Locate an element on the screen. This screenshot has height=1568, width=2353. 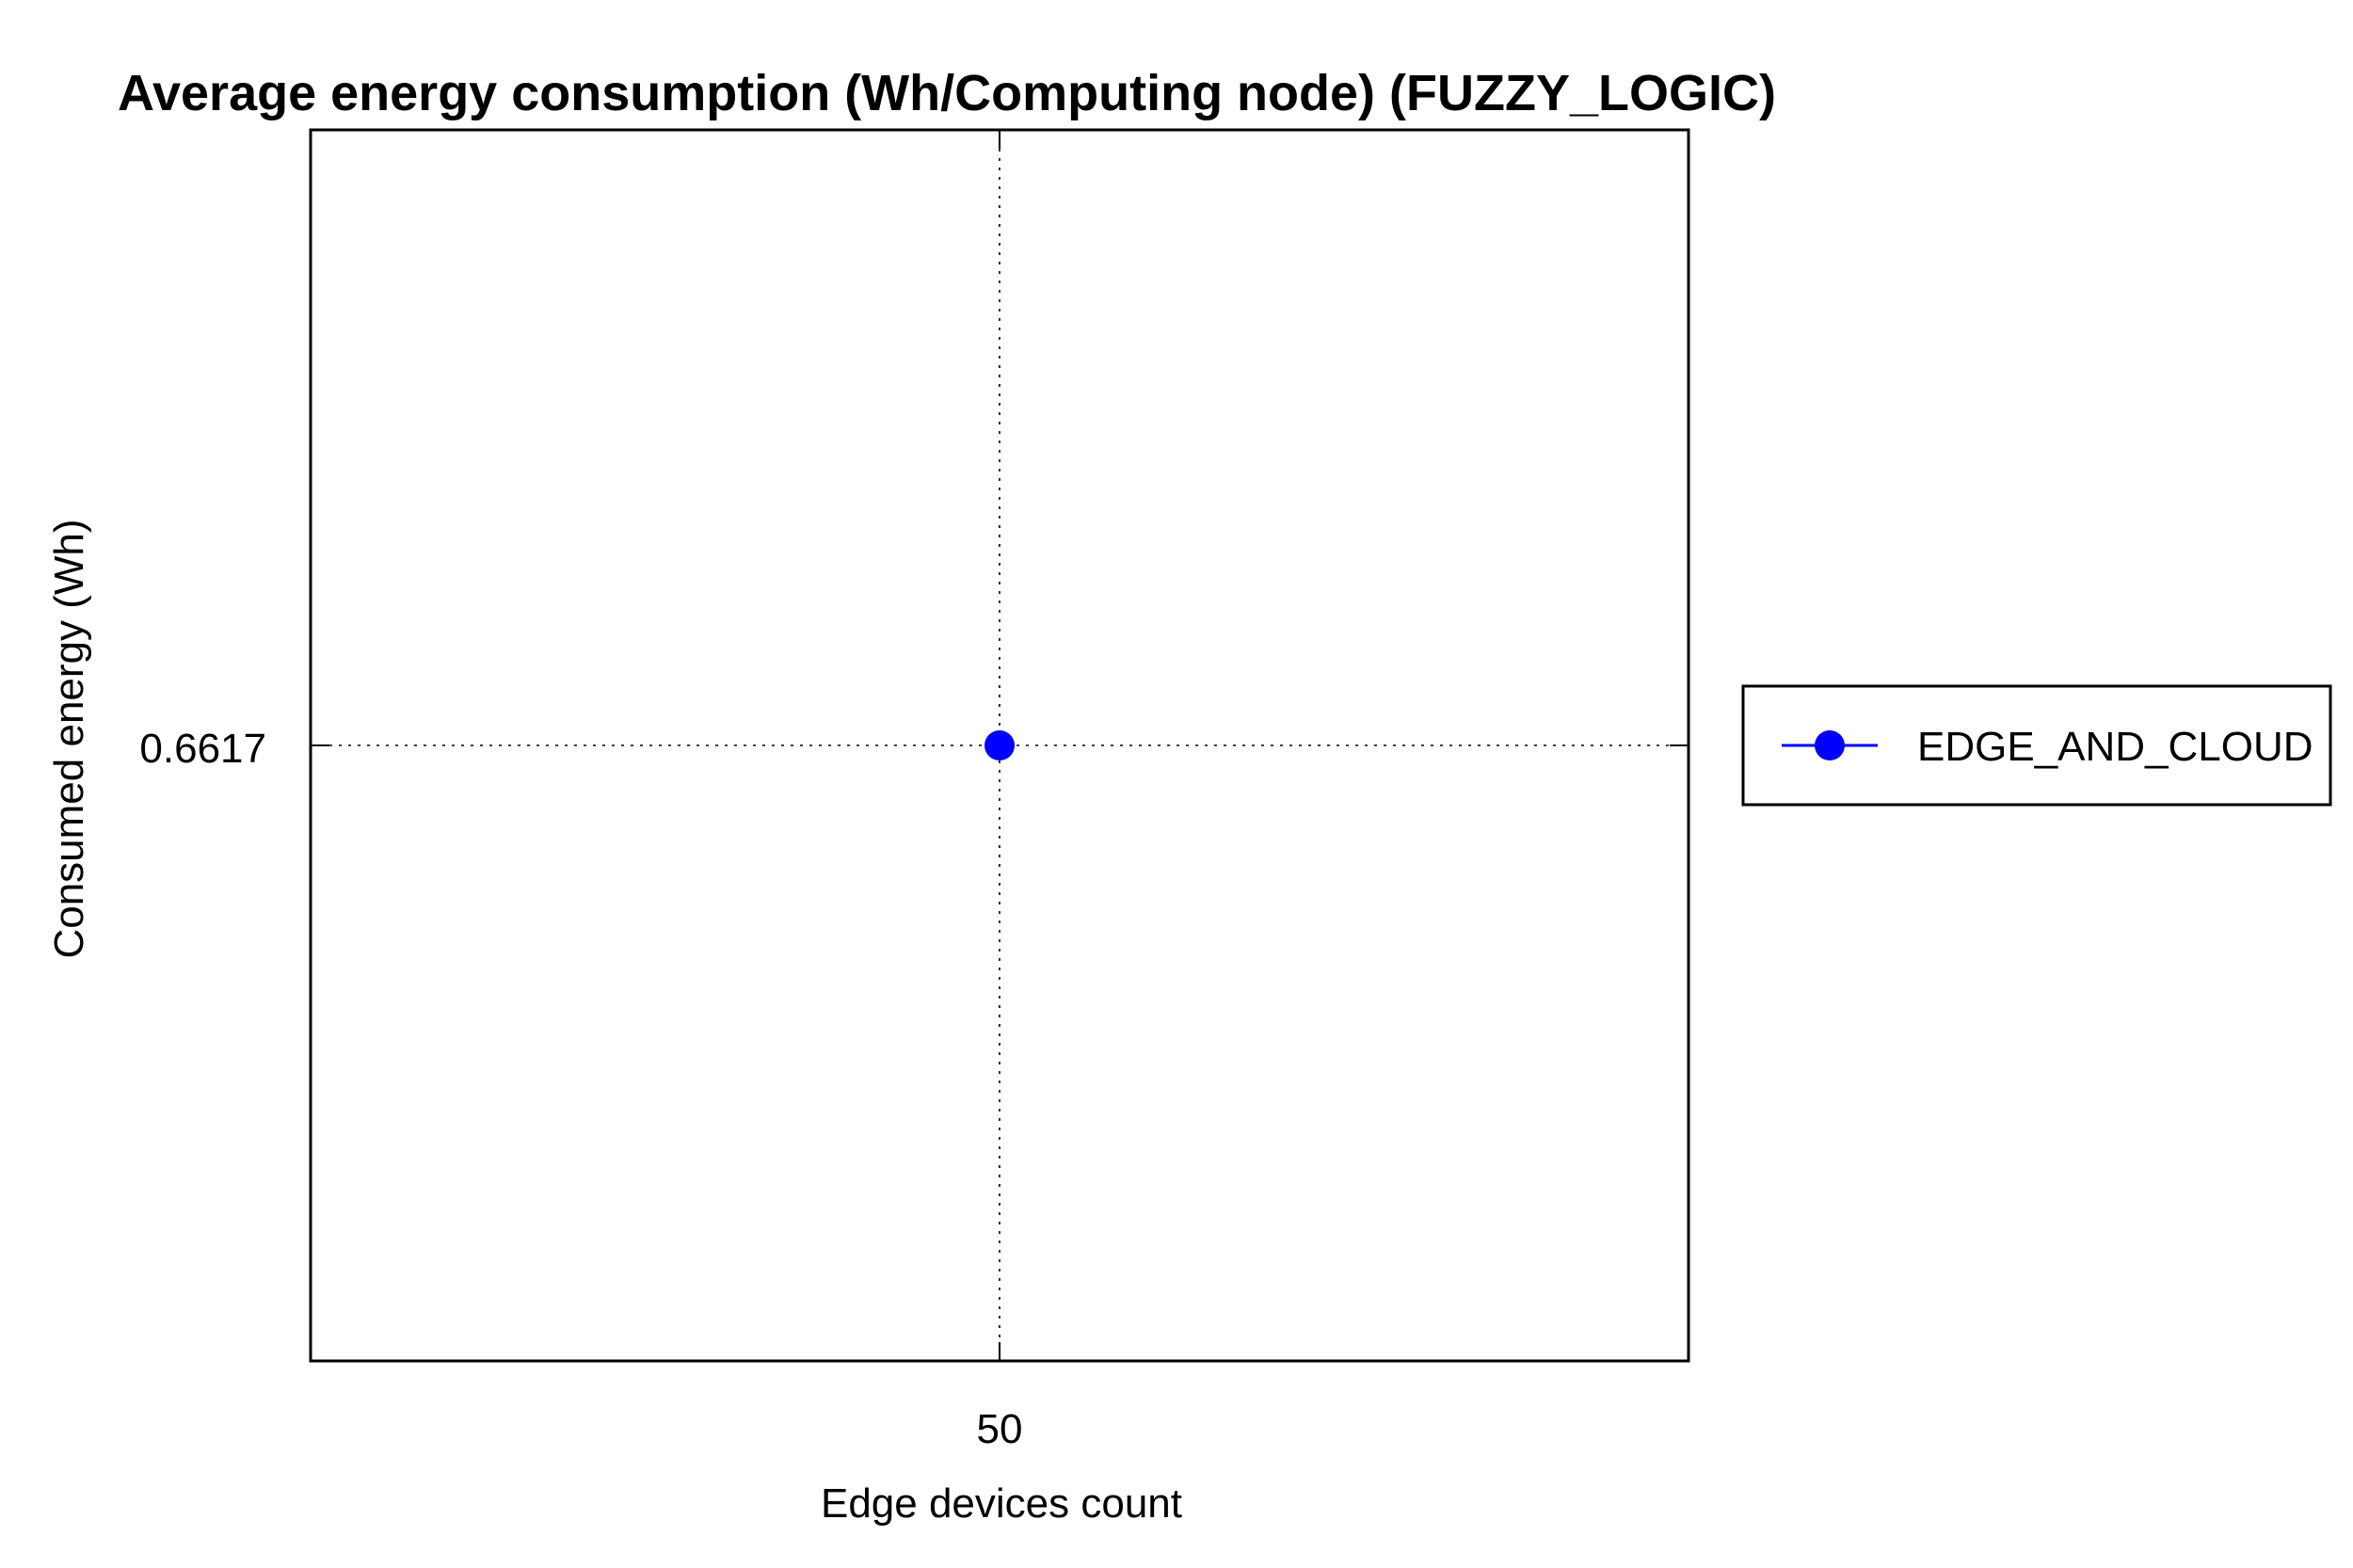
y-axis-label: Consumed energy (Wh) is located at coordinates (69, 738).